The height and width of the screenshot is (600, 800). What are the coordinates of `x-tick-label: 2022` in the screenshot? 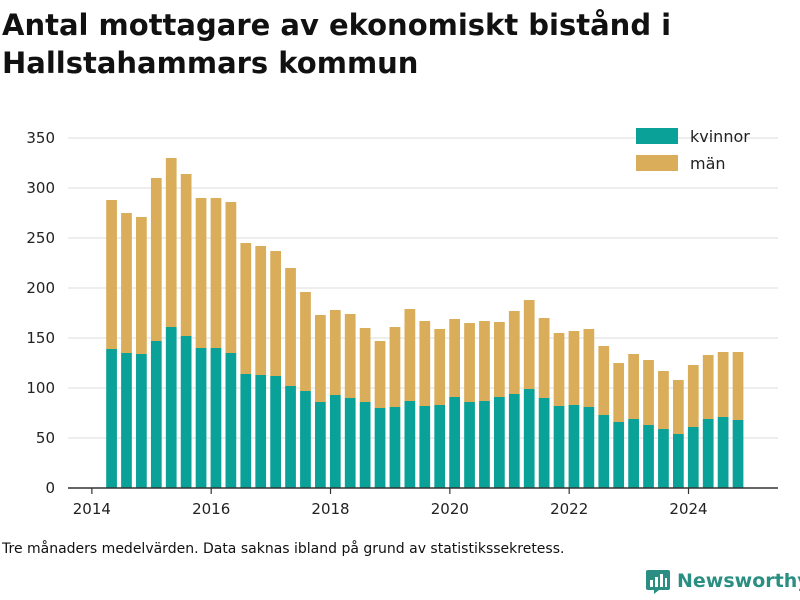 It's located at (569, 509).